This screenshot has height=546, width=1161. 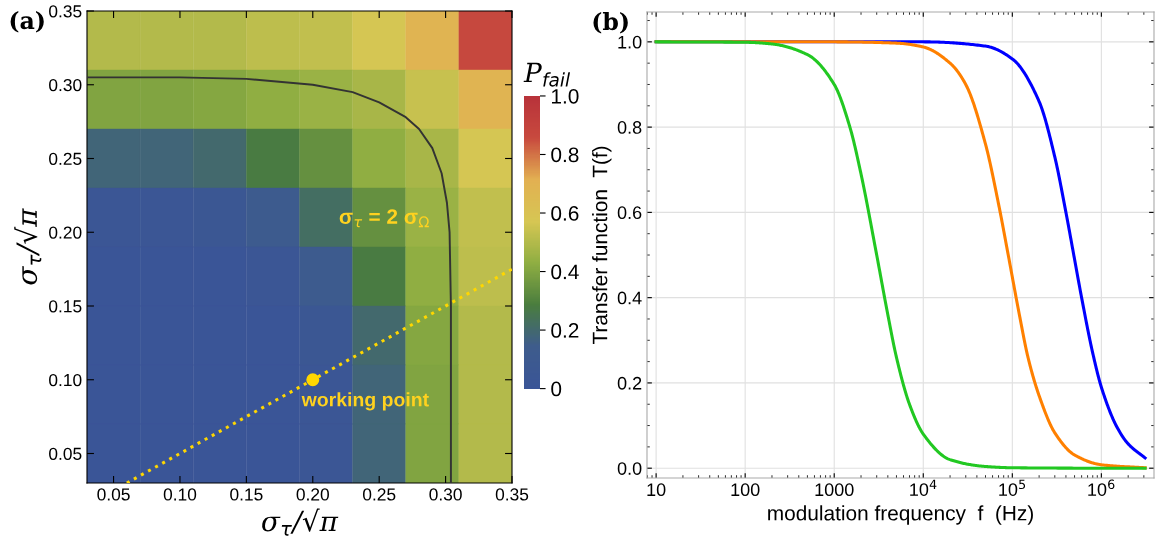 What do you see at coordinates (113, 494) in the screenshot?
I see `x-tick-label: 0.05` at bounding box center [113, 494].